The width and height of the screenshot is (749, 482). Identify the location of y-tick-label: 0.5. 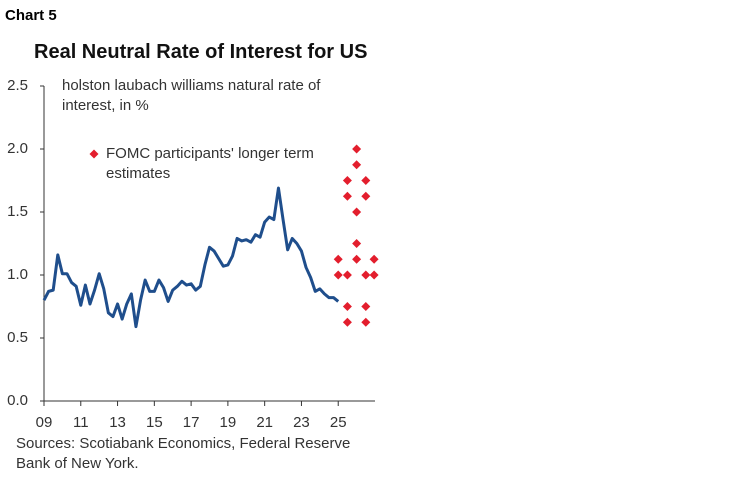
(17, 337).